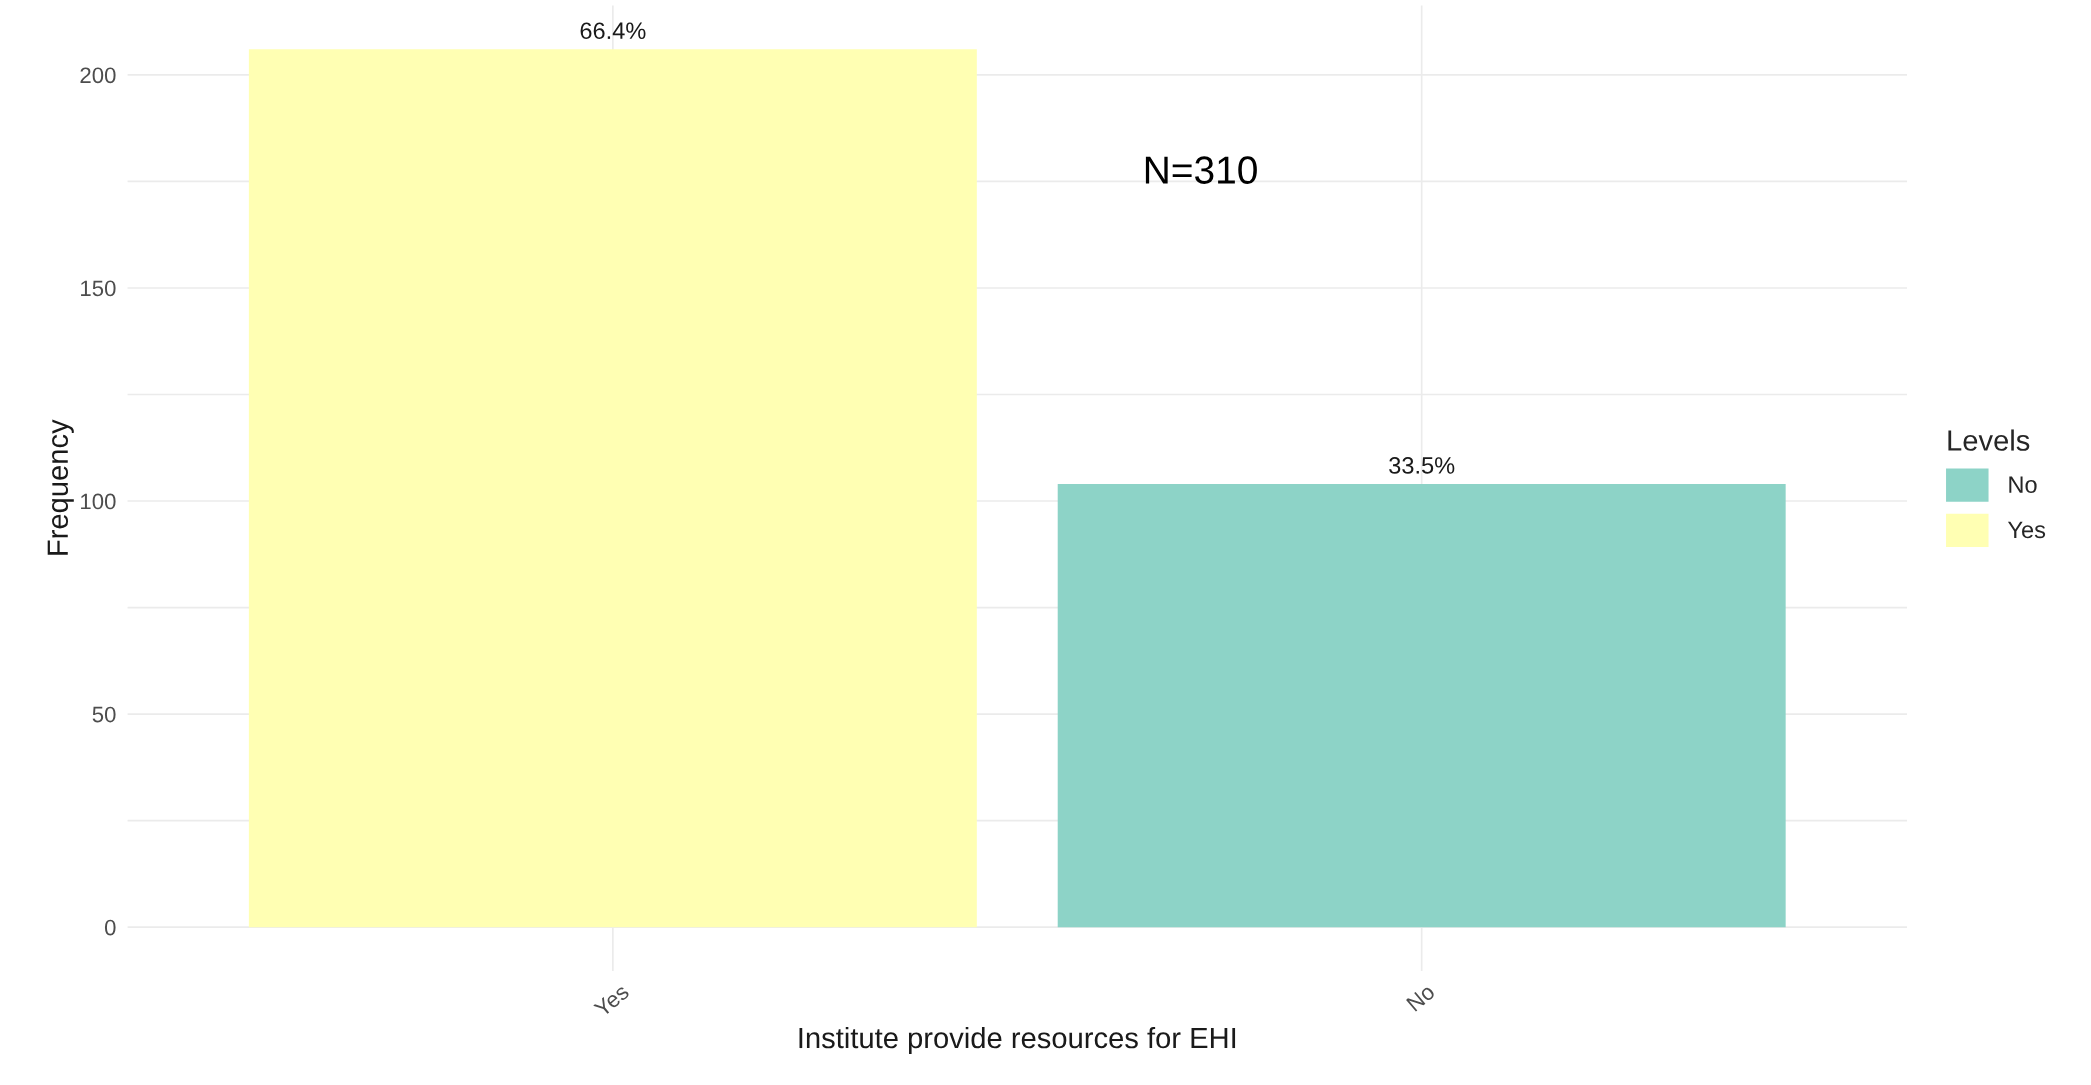 Image resolution: width=2091 pixels, height=1085 pixels. What do you see at coordinates (98, 501) in the screenshot?
I see `y-tick-label: 100` at bounding box center [98, 501].